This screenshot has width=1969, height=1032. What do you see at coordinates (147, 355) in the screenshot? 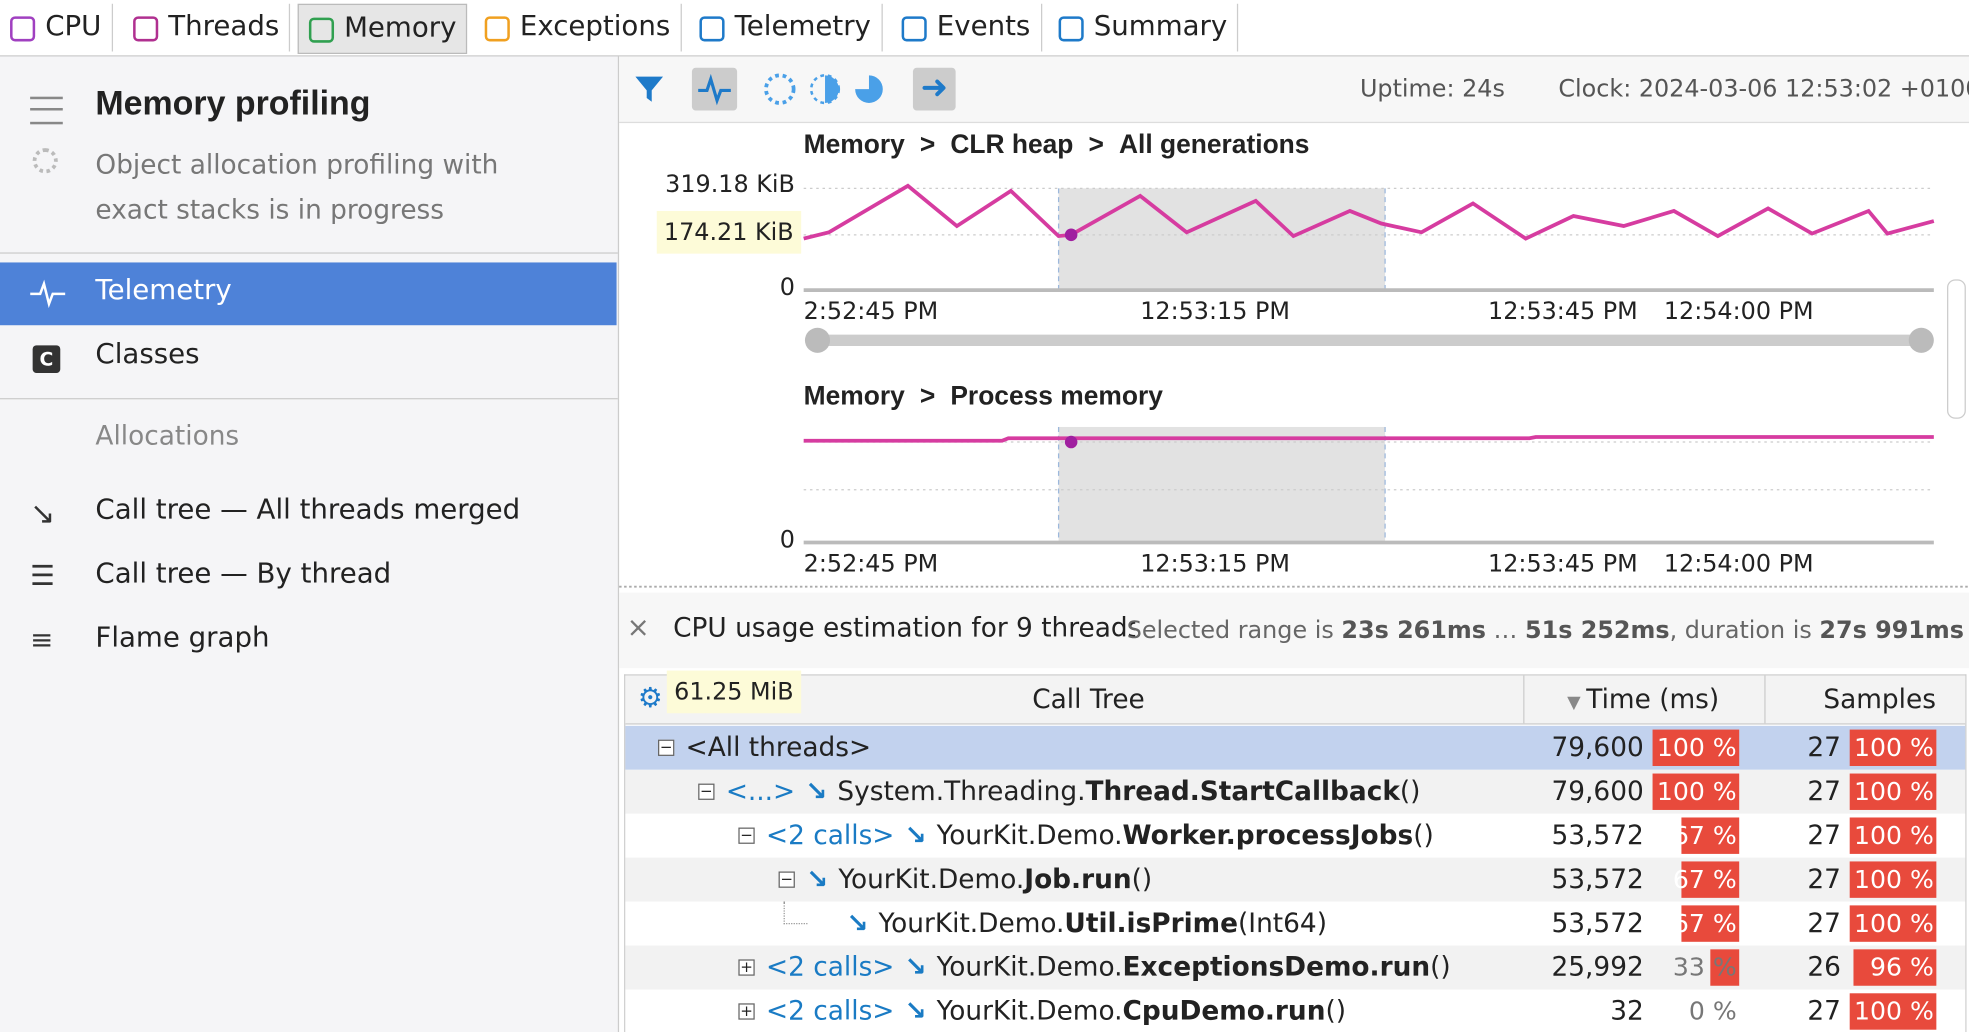
I see `nav-item: Classes` at bounding box center [147, 355].